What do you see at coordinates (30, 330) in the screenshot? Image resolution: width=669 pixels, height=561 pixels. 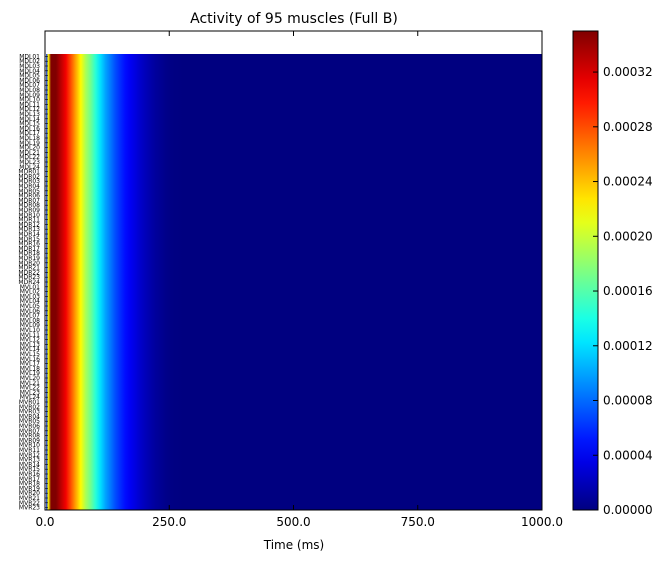 I see `muscle-label: MVL10` at bounding box center [30, 330].